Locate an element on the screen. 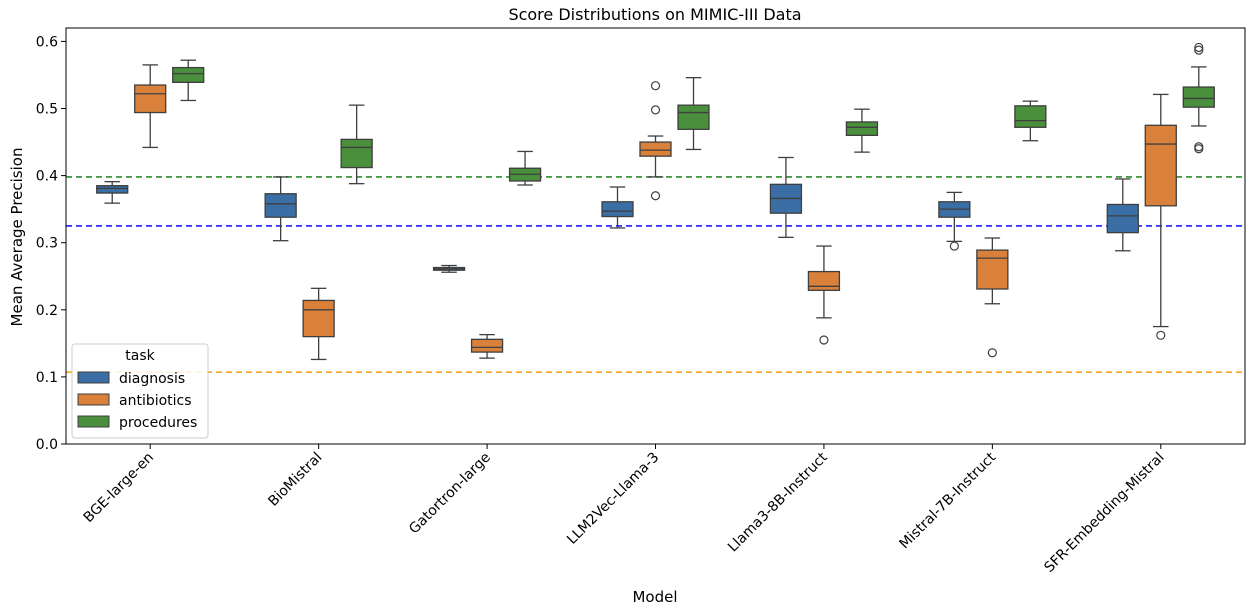 This screenshot has width=1247, height=611. legend-label-antibiotics: antibiotics is located at coordinates (155, 401).